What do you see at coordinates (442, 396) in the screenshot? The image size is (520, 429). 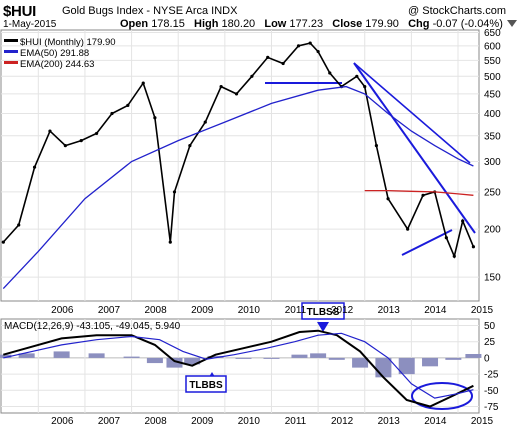 I see `macd-crossover-circle` at bounding box center [442, 396].